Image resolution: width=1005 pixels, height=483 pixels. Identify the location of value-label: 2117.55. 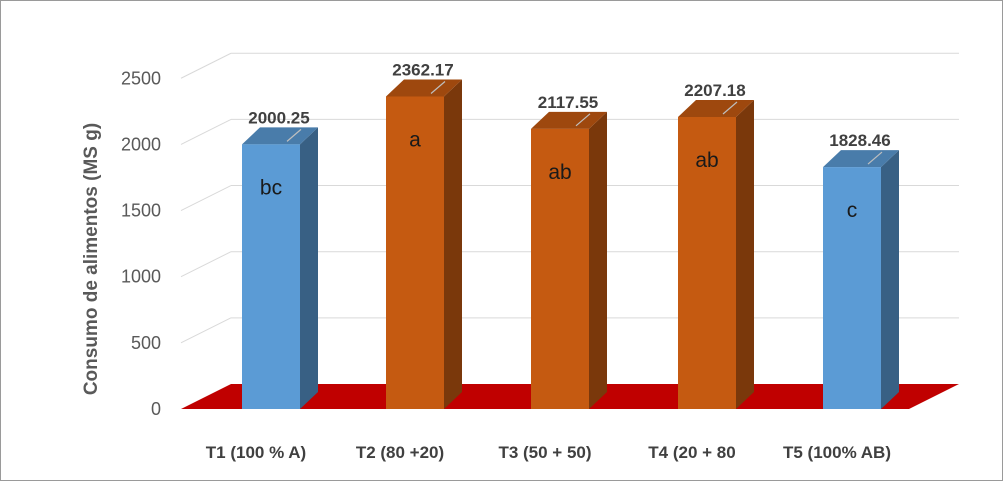
(568, 102).